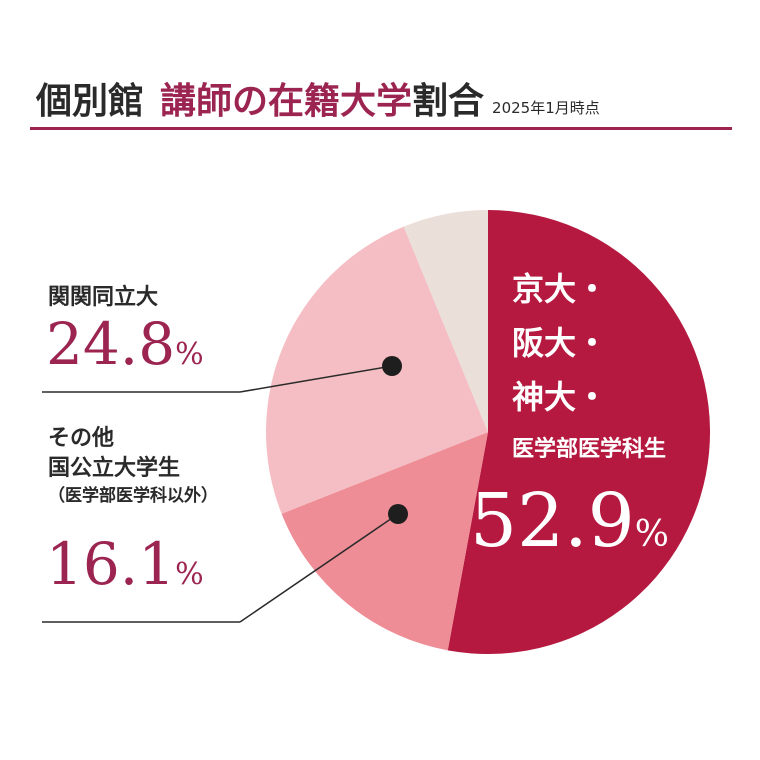 This screenshot has width=760, height=760. I want to click on chart-title: 個別館 講師の在籍大学 割合 2025年1月時点, so click(318, 98).